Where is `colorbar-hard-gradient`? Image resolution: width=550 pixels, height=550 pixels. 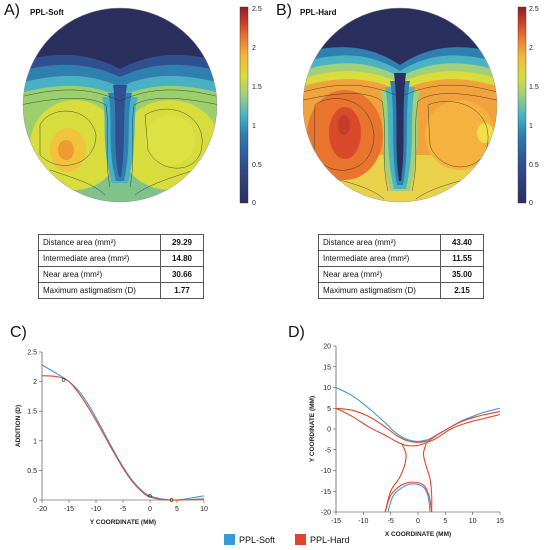 colorbar-hard-gradient is located at coordinates (522, 105).